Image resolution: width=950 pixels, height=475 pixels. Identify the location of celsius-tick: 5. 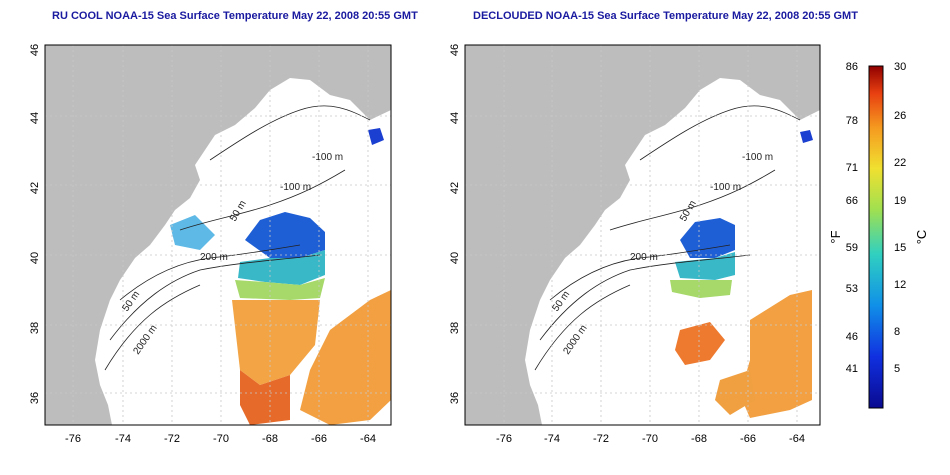
(897, 369).